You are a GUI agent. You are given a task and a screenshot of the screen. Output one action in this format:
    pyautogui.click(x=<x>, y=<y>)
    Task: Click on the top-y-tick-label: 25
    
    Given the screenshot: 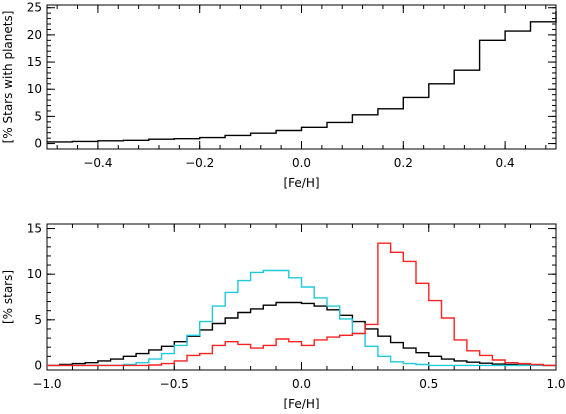 What is the action you would take?
    pyautogui.click(x=34, y=8)
    